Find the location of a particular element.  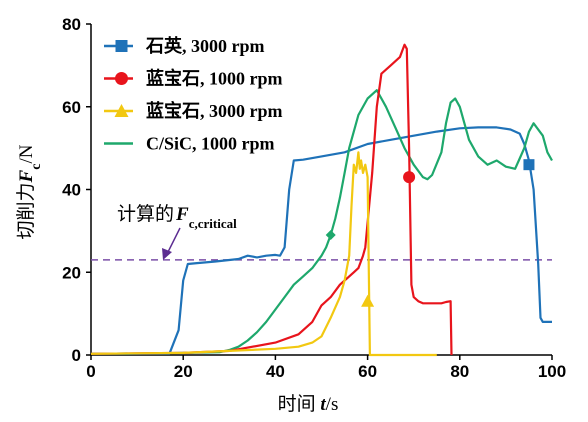

x-axis-title: 时间 t/s is located at coordinates (308, 404).